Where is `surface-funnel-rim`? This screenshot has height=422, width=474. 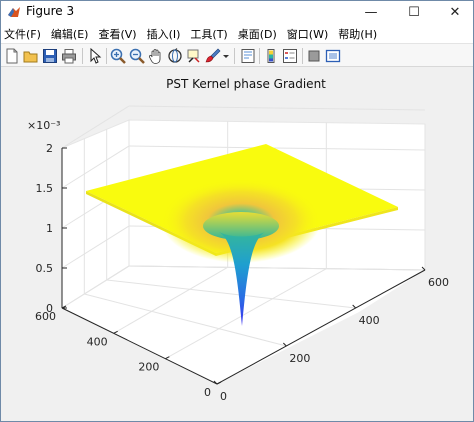
surface-funnel-rim is located at coordinates (241, 226).